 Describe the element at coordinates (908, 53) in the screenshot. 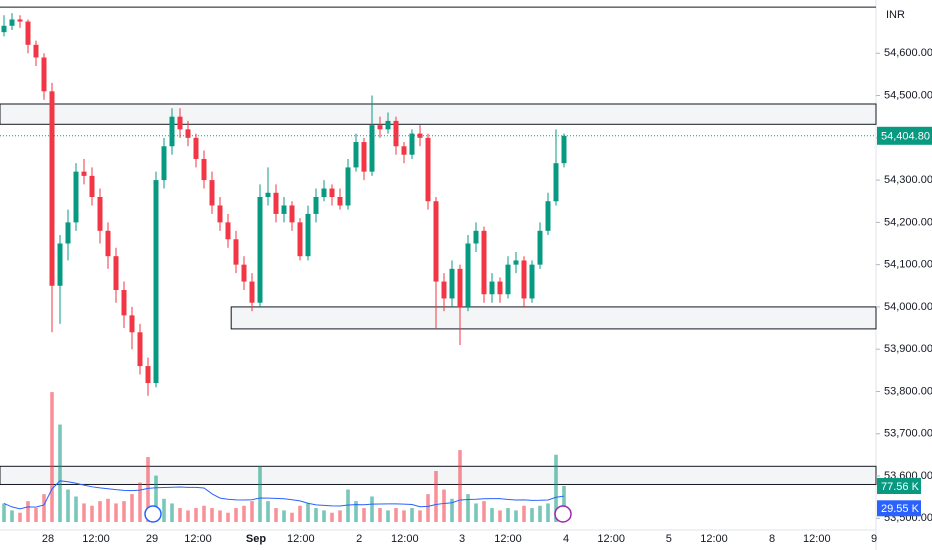

I see `y-tick-label: 54,600.00` at that location.